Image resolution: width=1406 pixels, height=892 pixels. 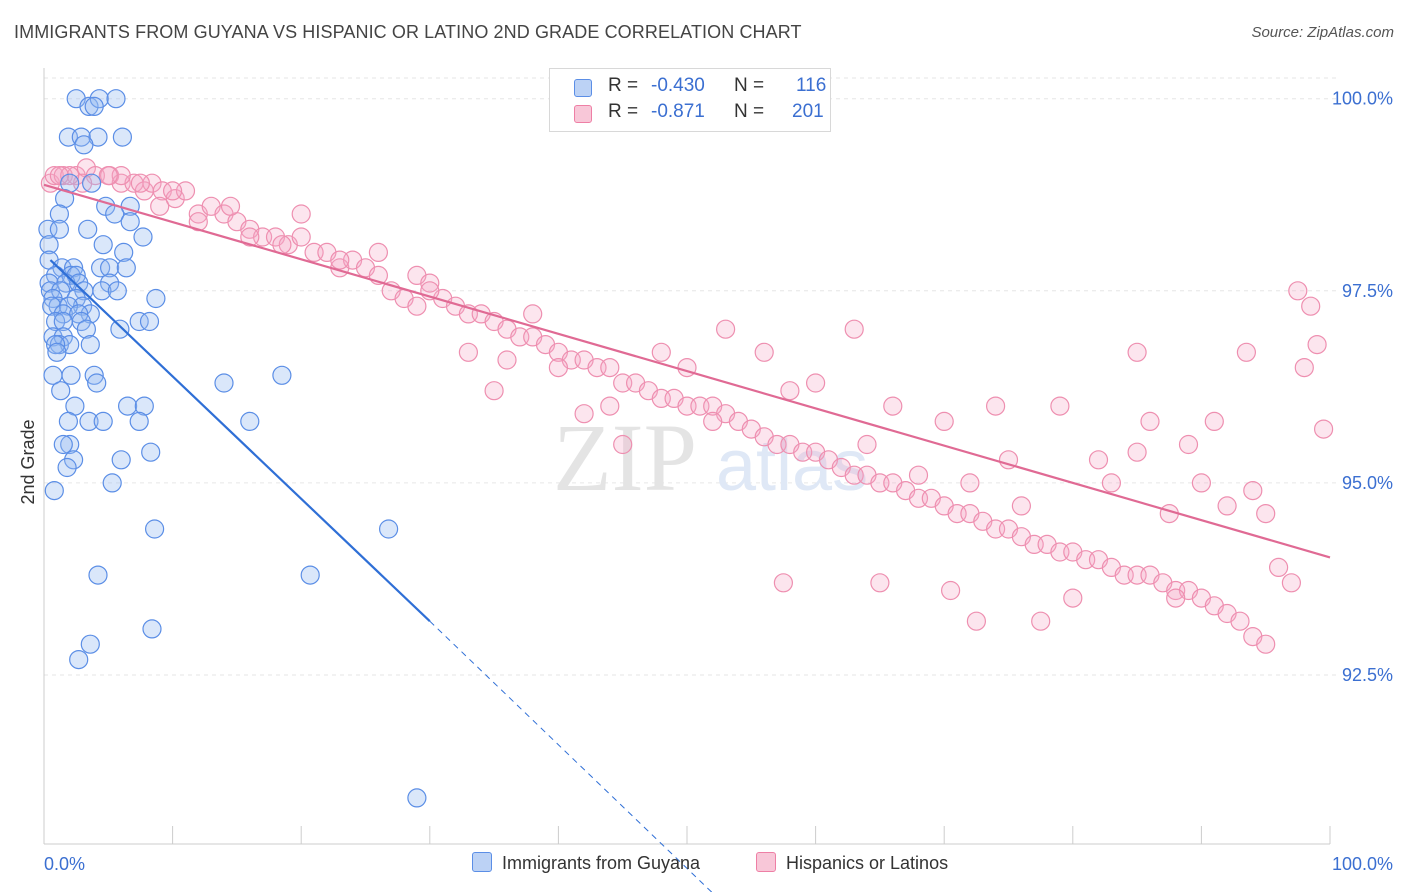 What do you see at coordinates (623, 111) in the screenshot?
I see `legend-r-label: R =` at bounding box center [623, 111].